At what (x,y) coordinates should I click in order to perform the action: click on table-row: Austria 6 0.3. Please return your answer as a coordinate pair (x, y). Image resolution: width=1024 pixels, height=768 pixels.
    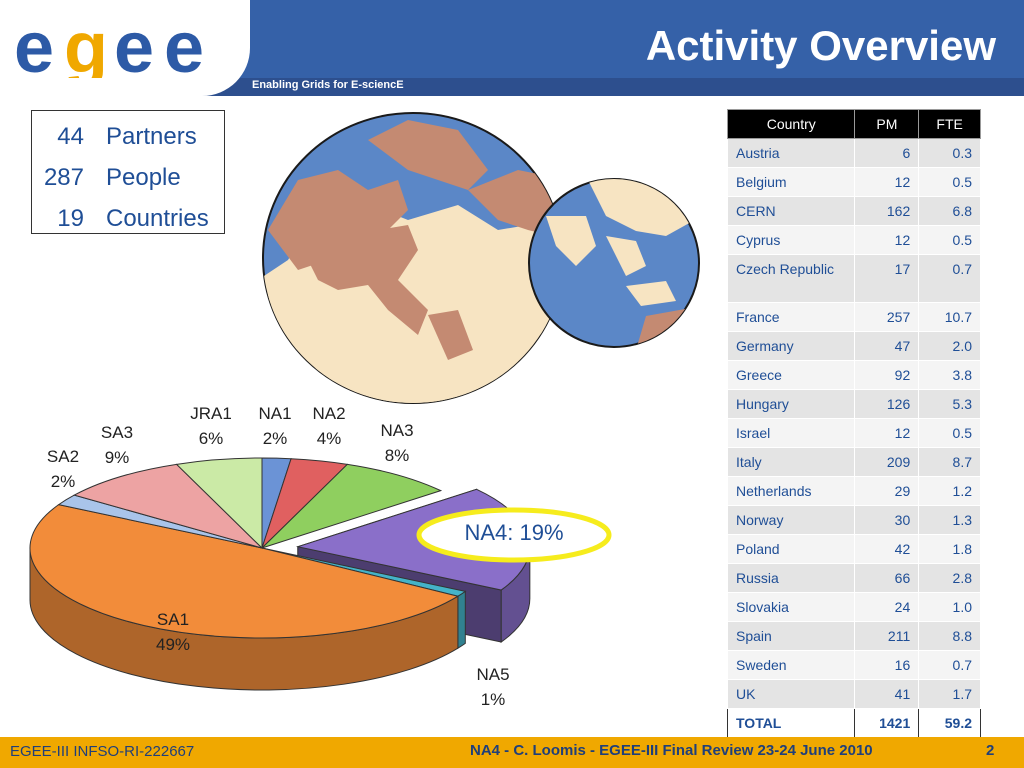
    Looking at the image, I should click on (853, 153).